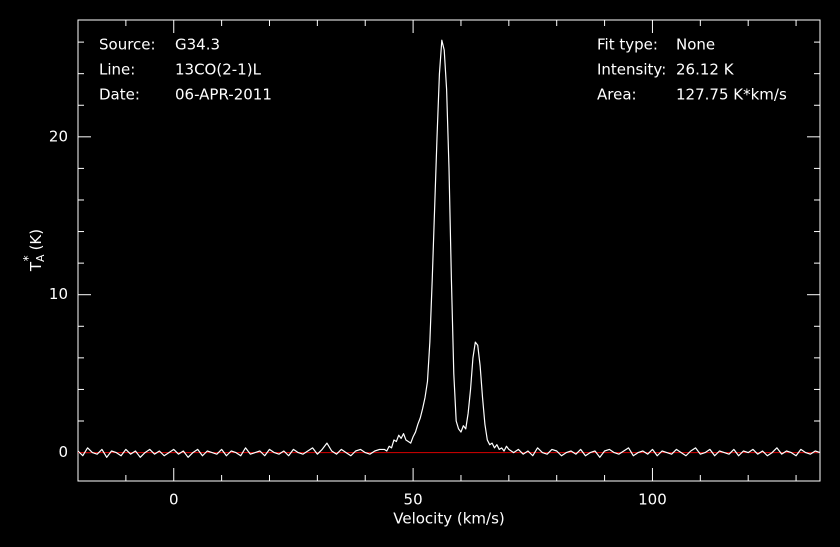 This screenshot has width=840, height=547. Describe the element at coordinates (617, 95) in the screenshot. I see `annotation-label: Area:` at that location.